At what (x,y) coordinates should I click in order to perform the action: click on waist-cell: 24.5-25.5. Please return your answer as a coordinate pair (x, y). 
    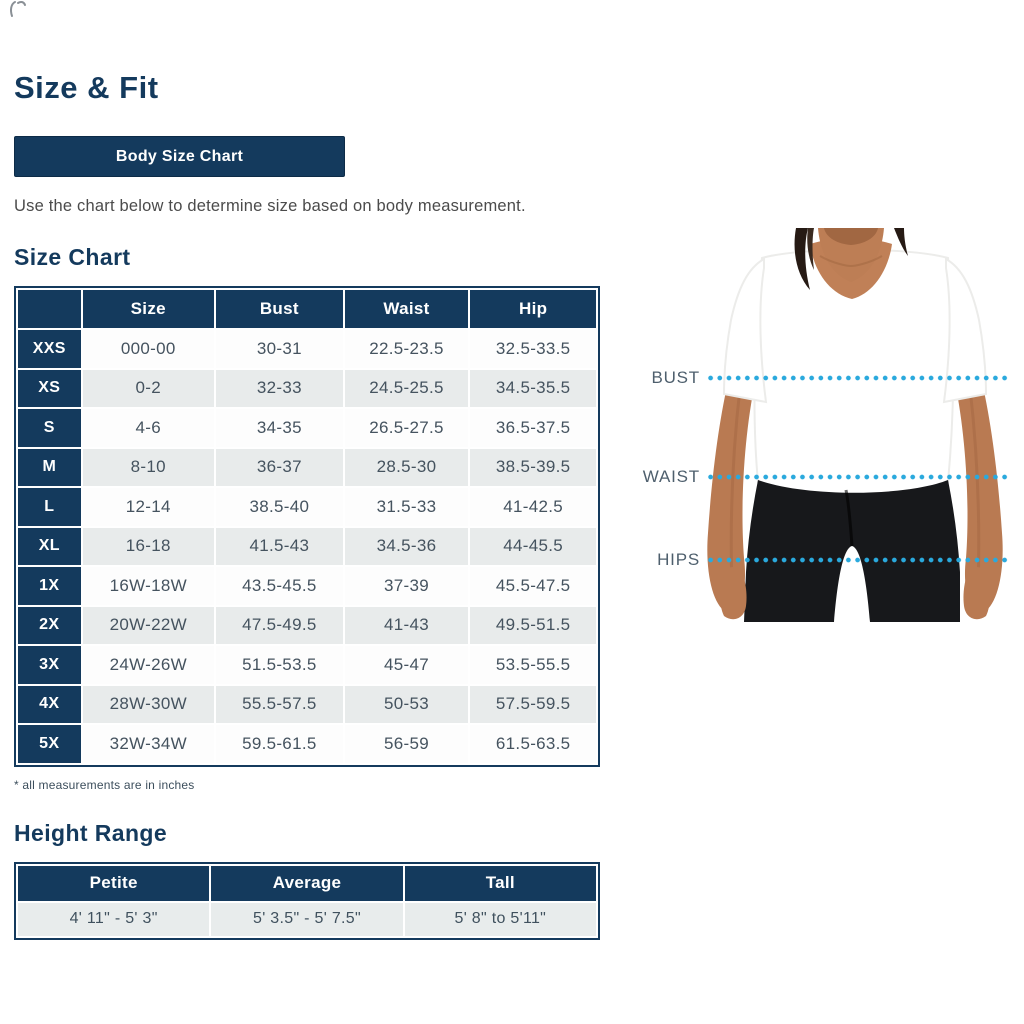
    Looking at the image, I should click on (406, 388).